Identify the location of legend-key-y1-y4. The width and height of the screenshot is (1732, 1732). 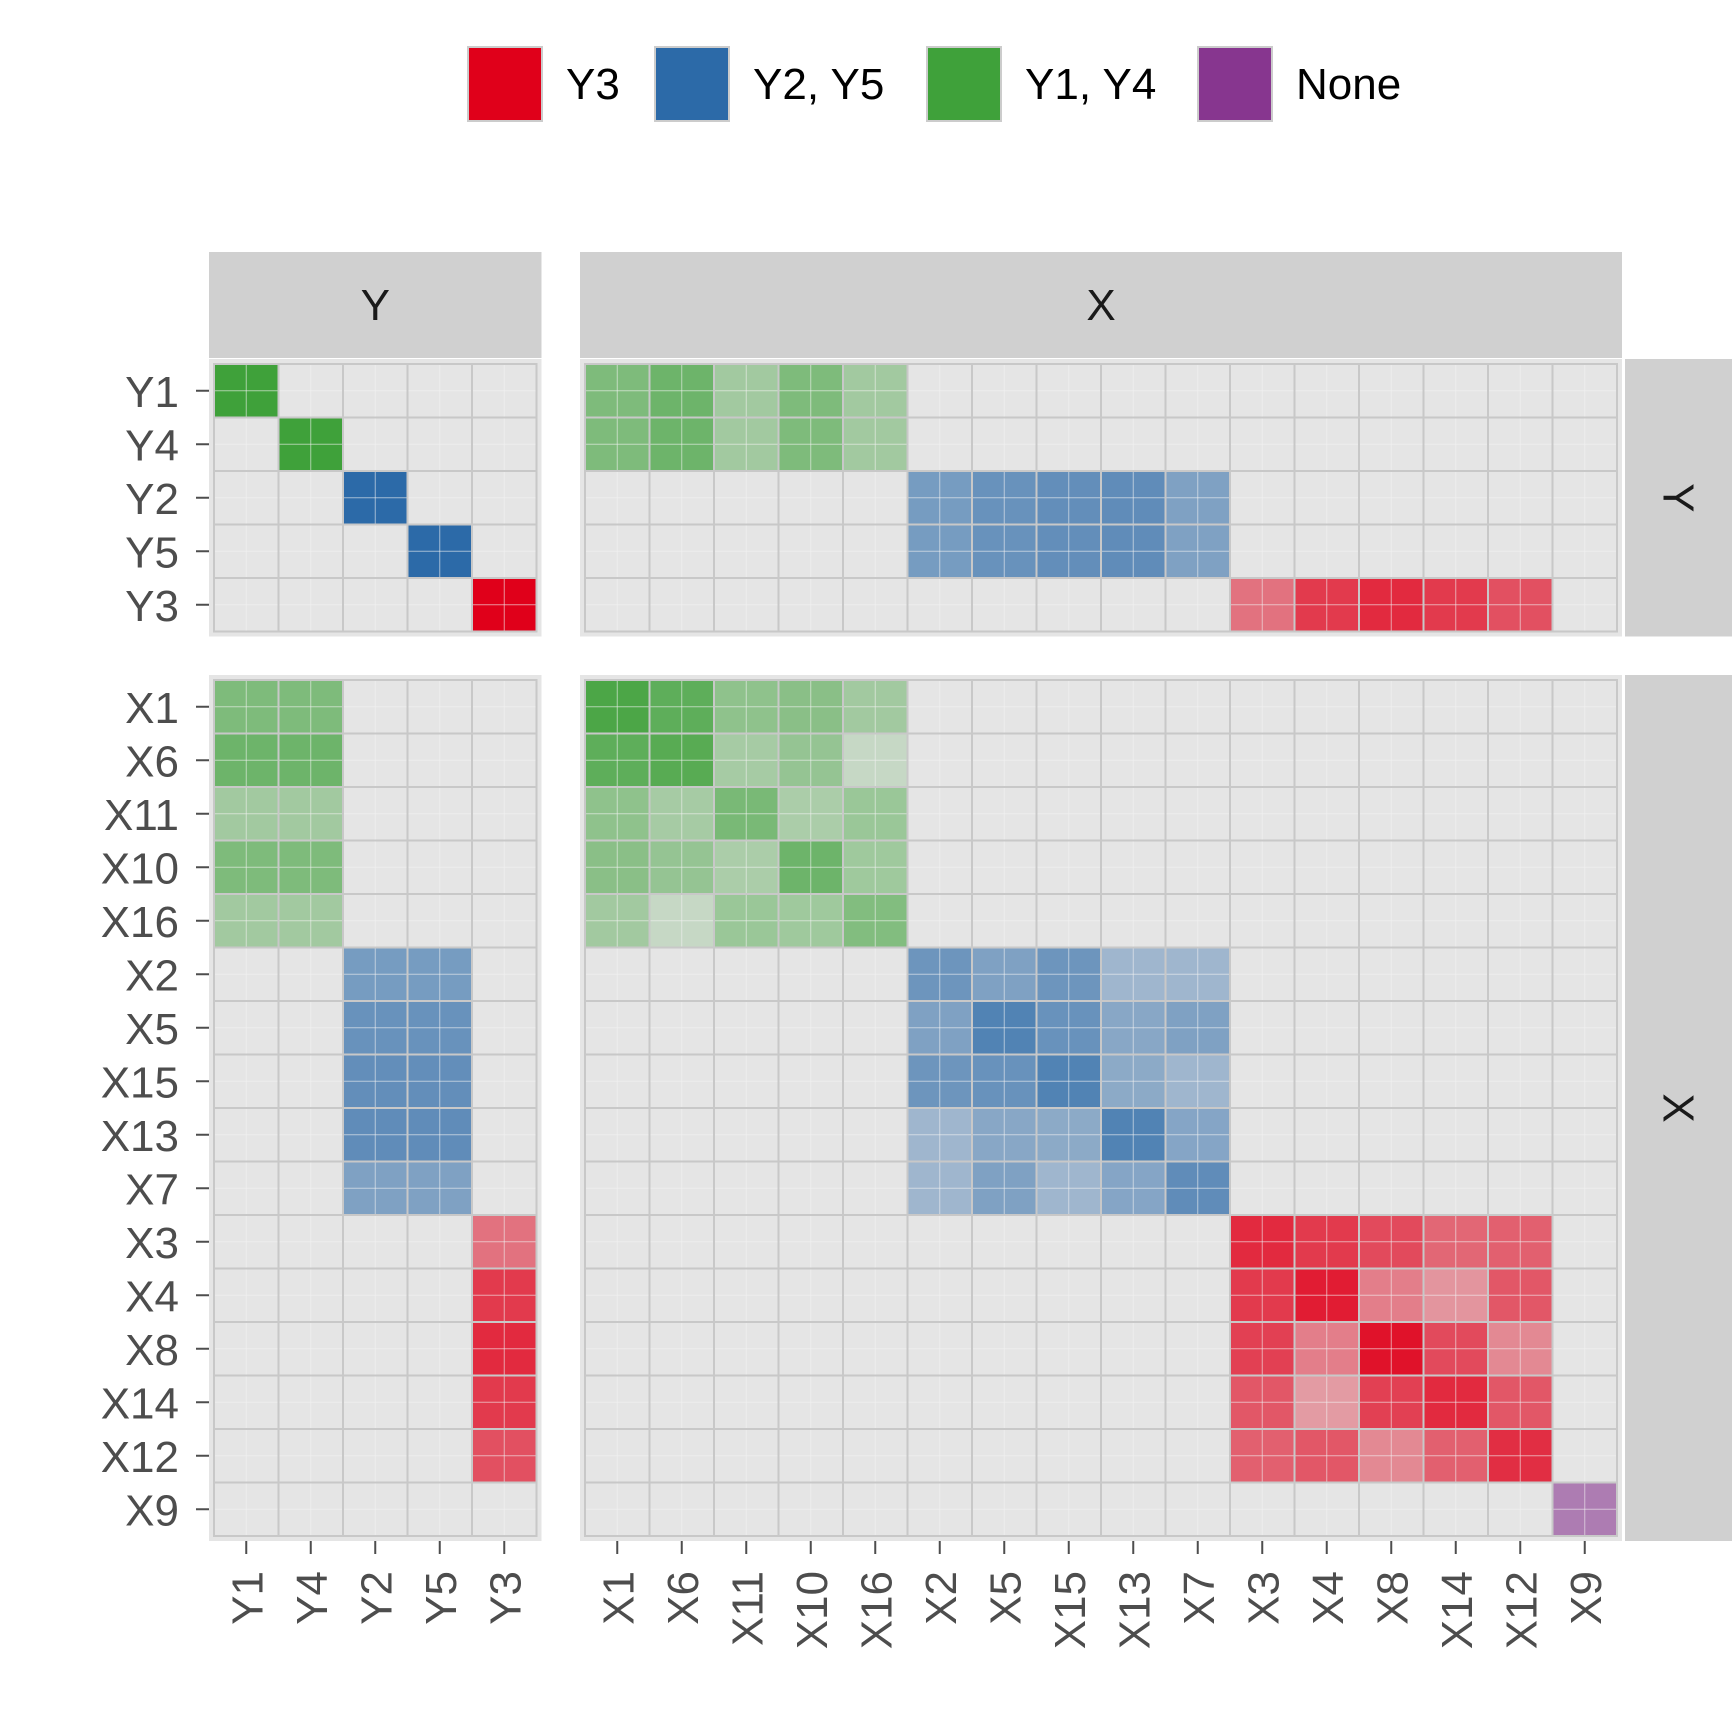
(964, 84).